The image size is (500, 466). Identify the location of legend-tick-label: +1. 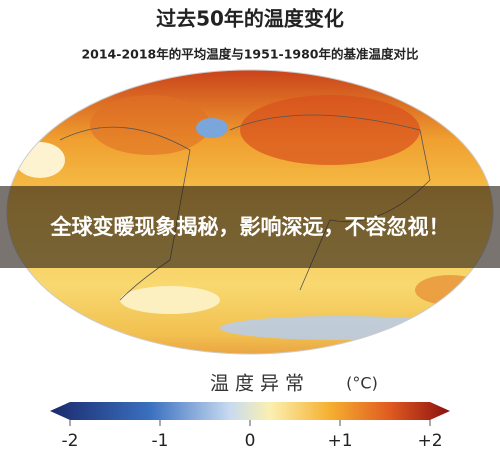
(339, 441).